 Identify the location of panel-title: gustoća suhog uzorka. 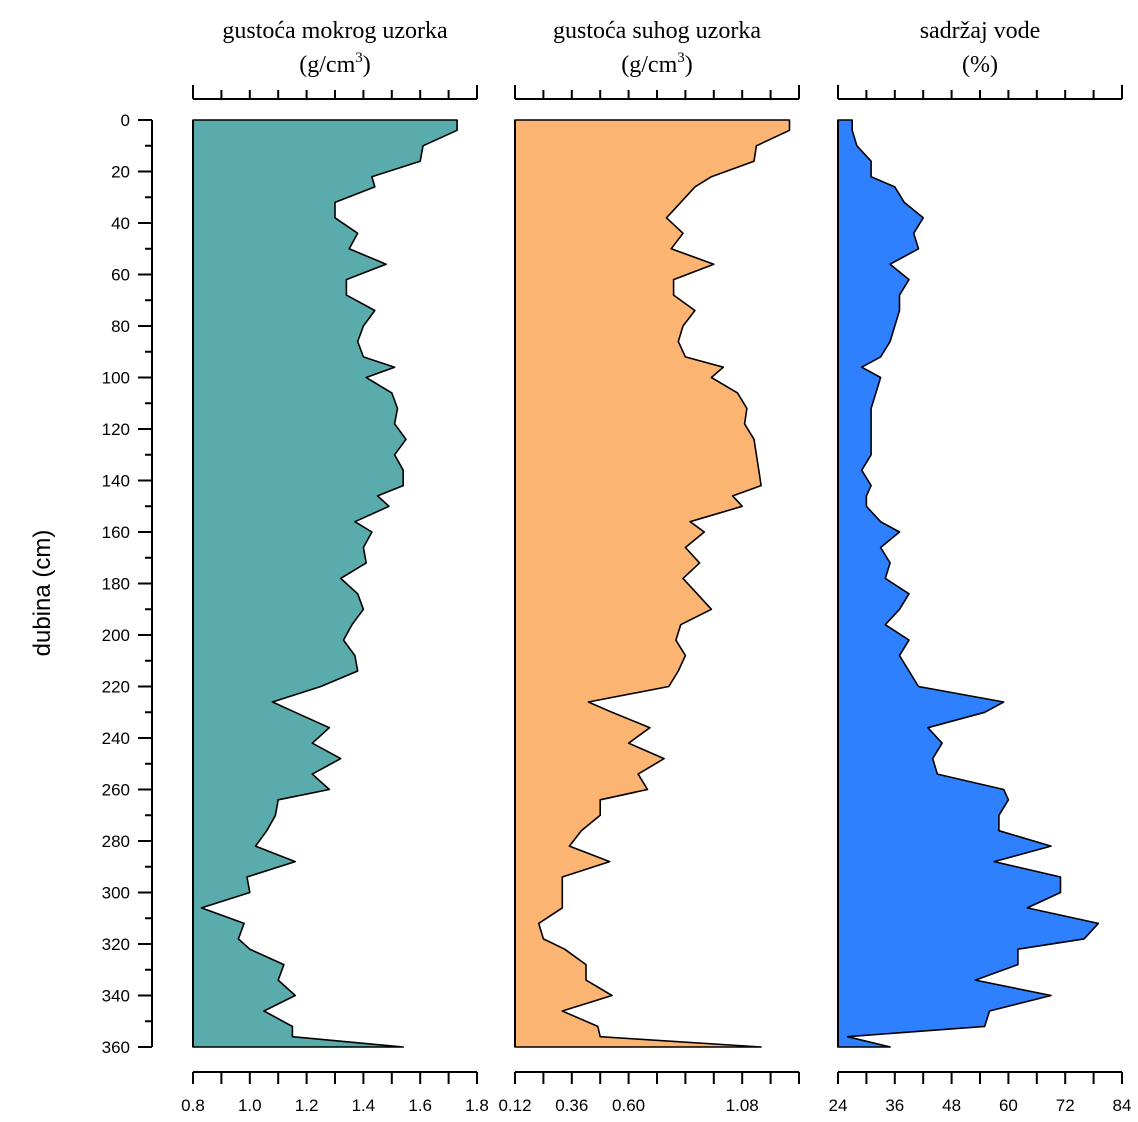
(657, 31).